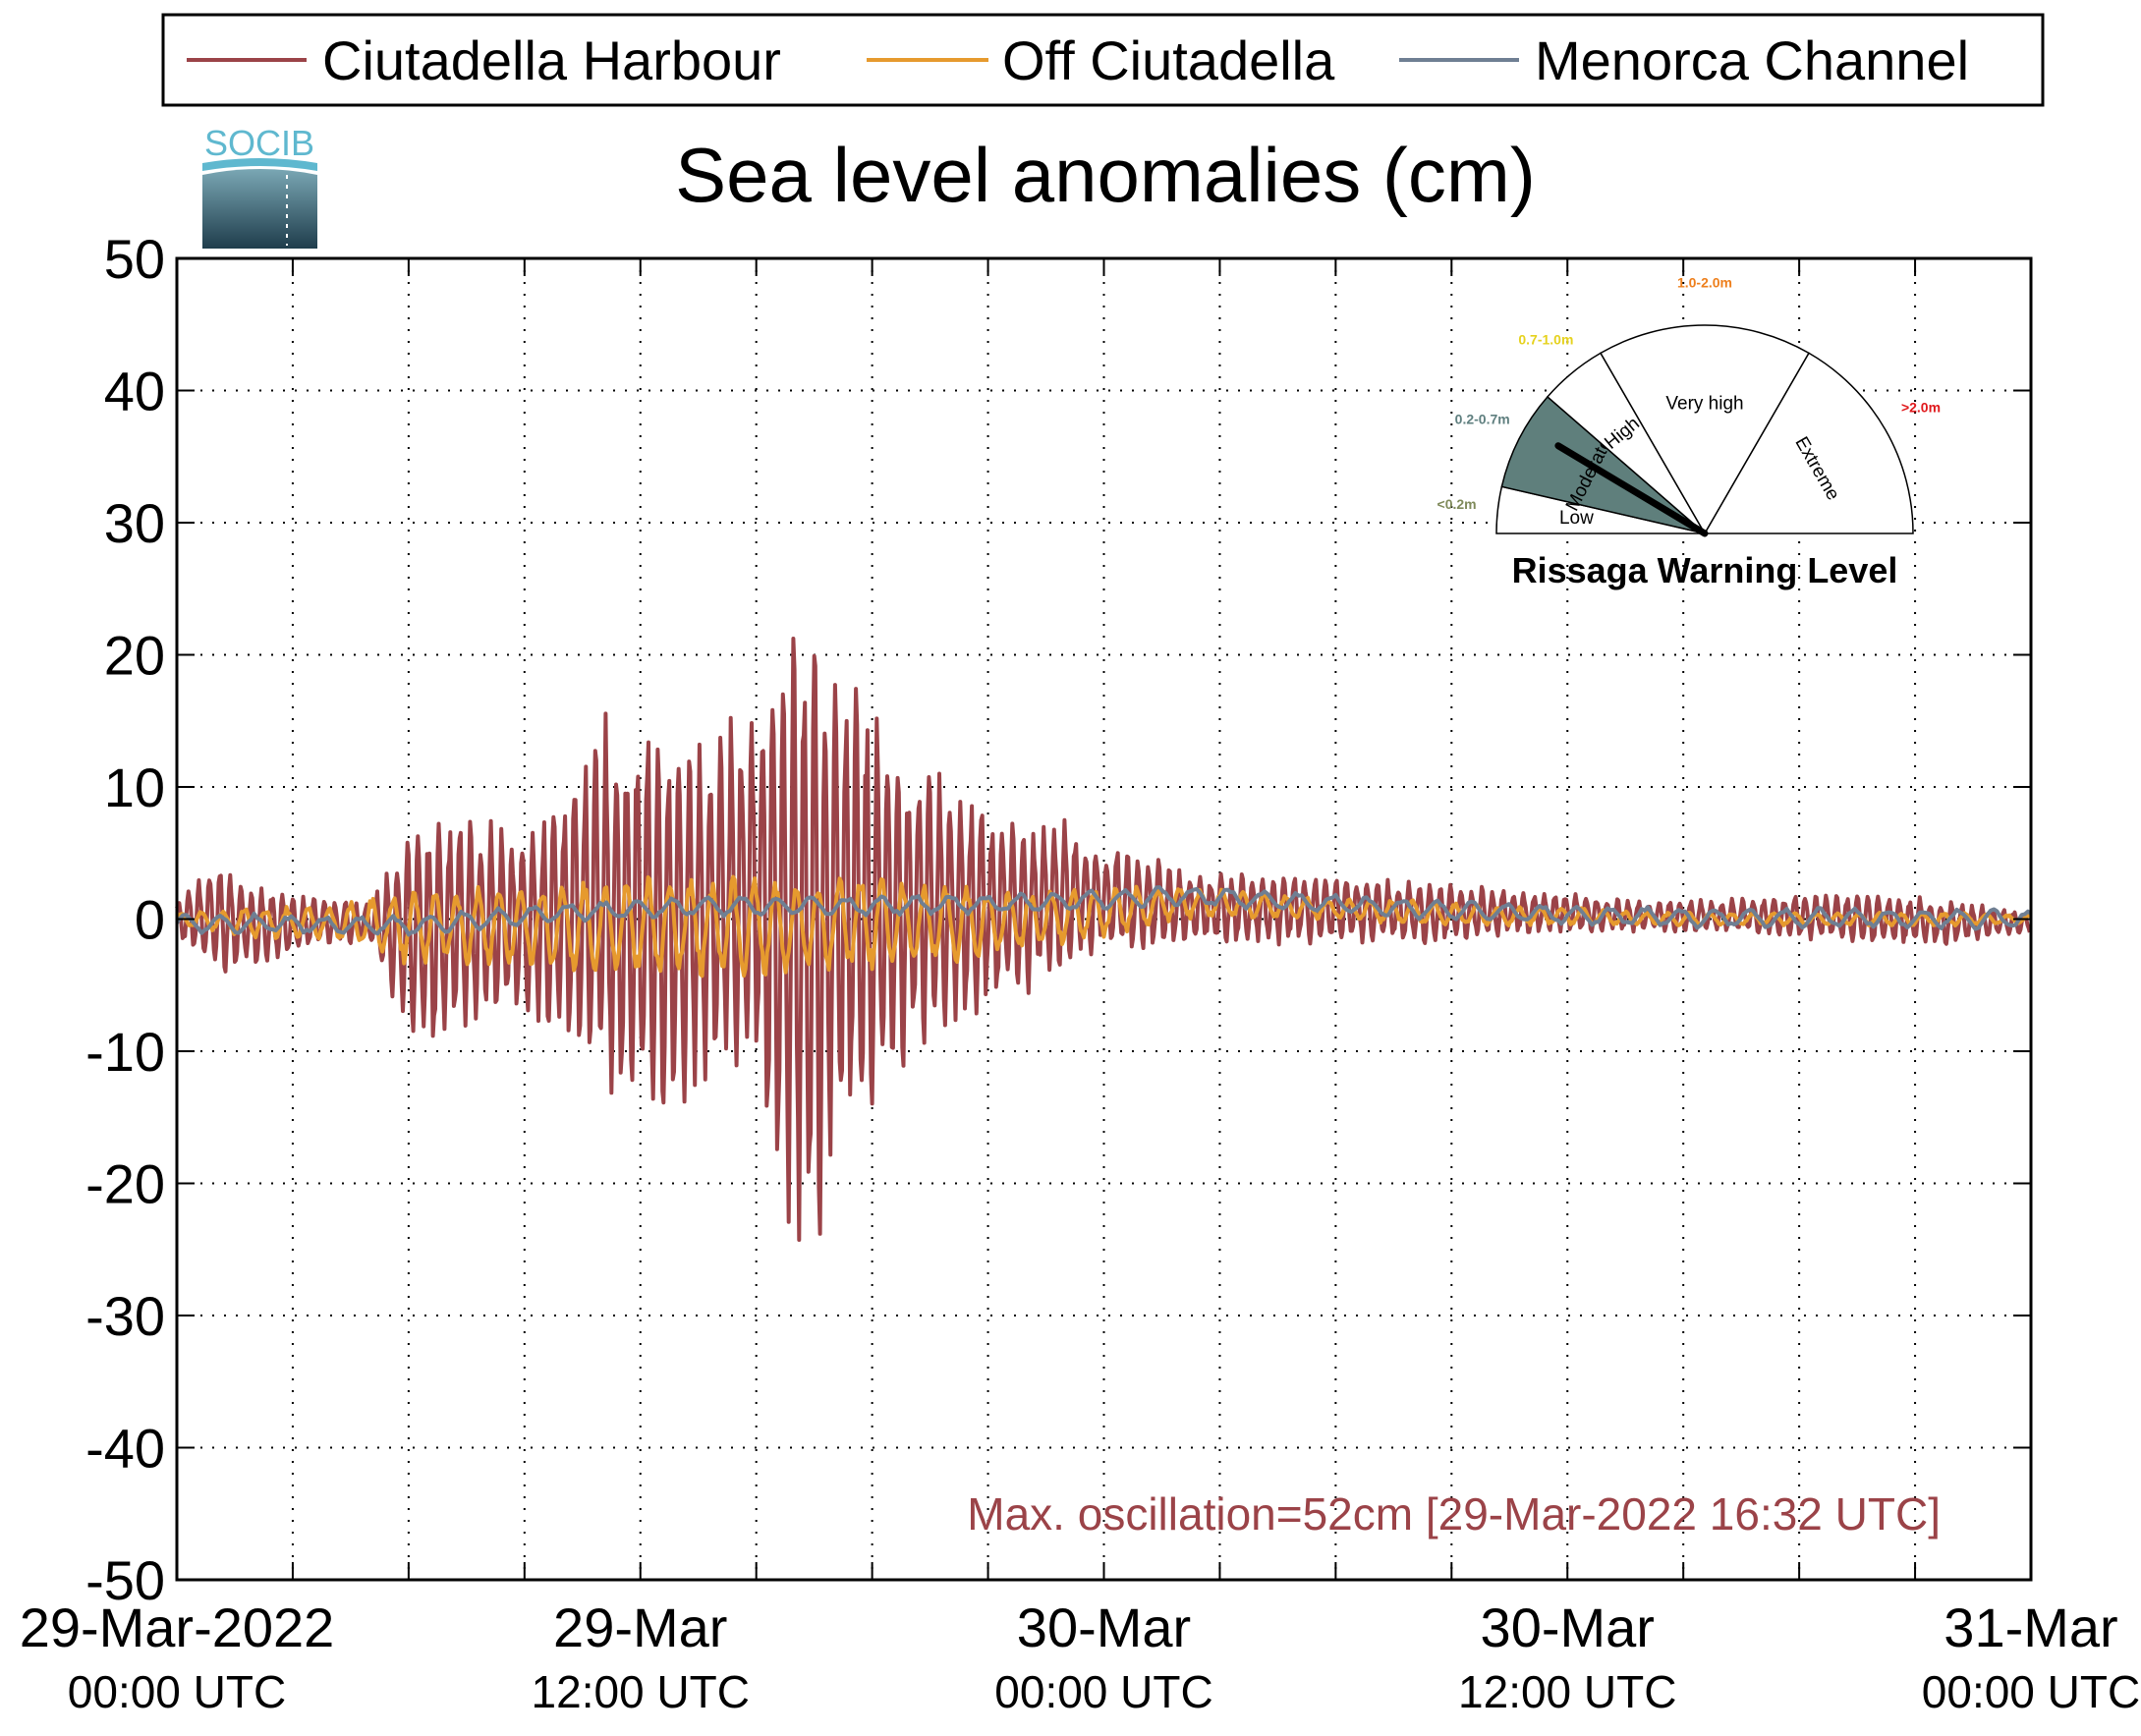 This screenshot has width=2141, height=1736. What do you see at coordinates (134, 391) in the screenshot?
I see `y-tick-label: 40` at bounding box center [134, 391].